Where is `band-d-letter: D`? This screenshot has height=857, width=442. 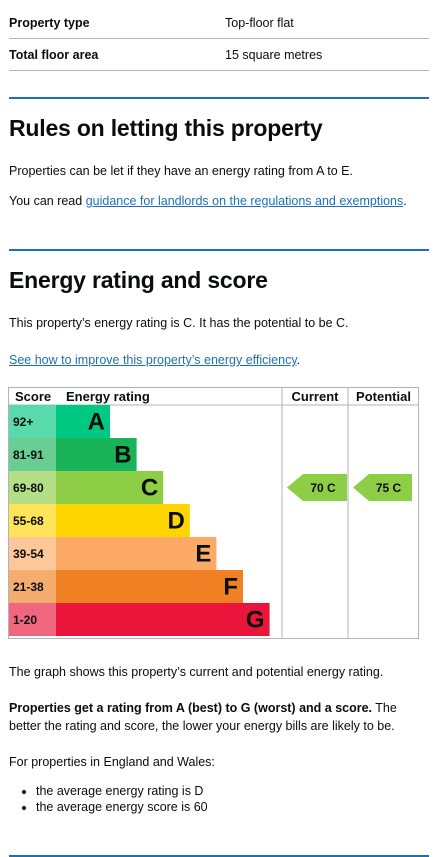
band-d-letter: D is located at coordinates (175, 521).